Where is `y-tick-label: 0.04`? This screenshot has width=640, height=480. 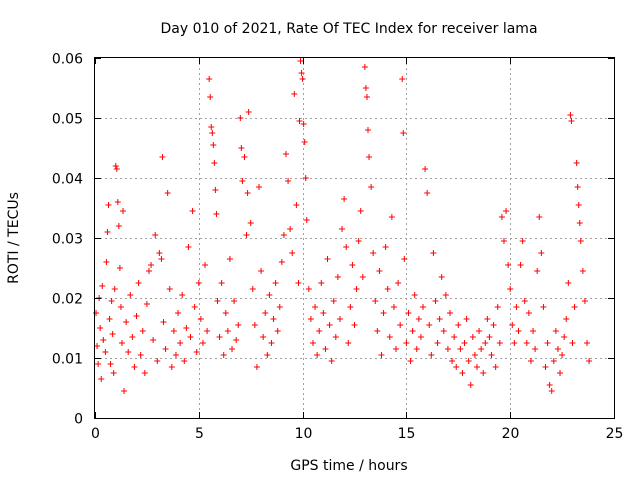 y-tick-label: 0.04 is located at coordinates (67, 180).